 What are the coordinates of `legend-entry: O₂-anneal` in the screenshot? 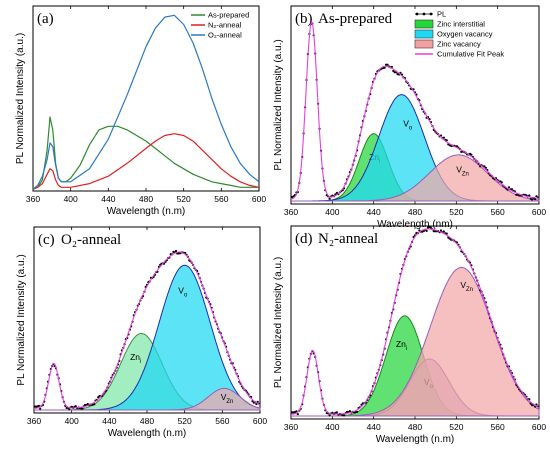 It's located at (225, 35).